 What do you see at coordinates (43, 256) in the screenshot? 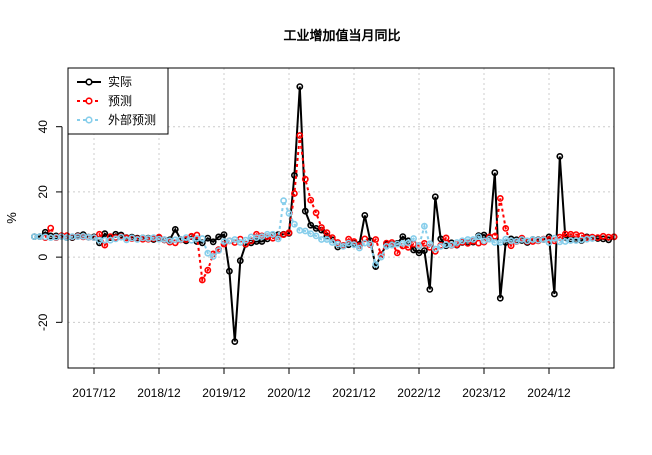
I see `y-tick-label: 0` at bounding box center [43, 256].